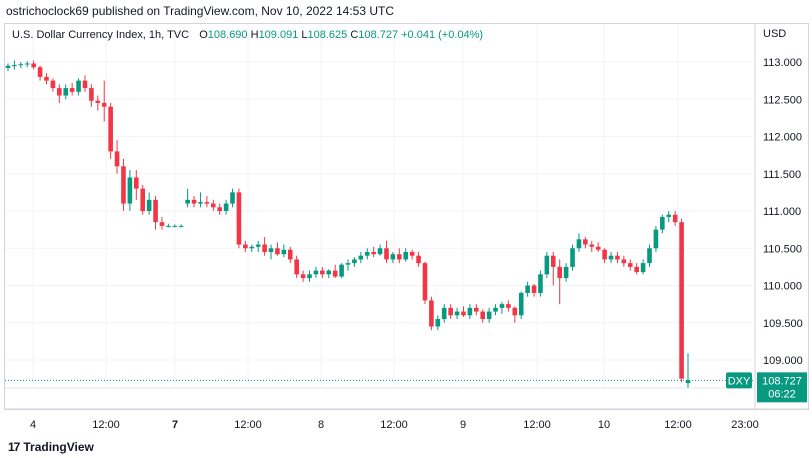 The width and height of the screenshot is (812, 458). What do you see at coordinates (327, 35) in the screenshot?
I see `legend-low: 108.625` at bounding box center [327, 35].